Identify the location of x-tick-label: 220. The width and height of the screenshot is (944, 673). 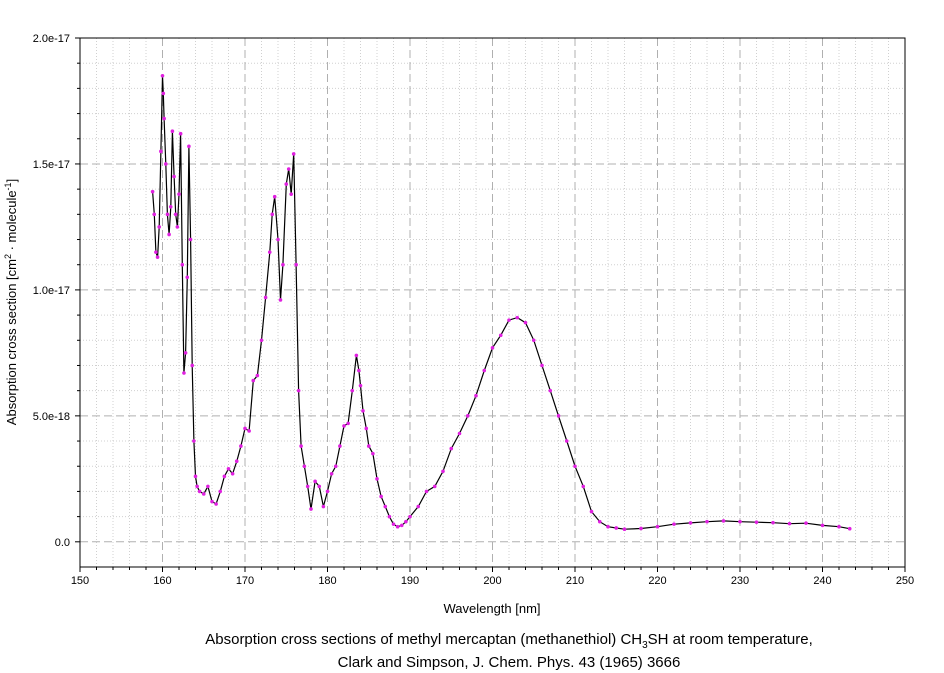
(657, 581).